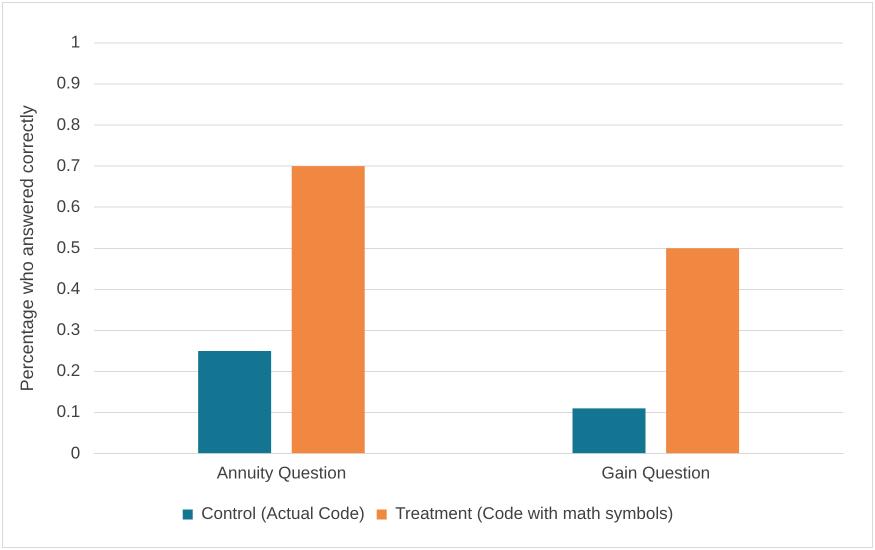 This screenshot has height=550, width=875. I want to click on x-tick-label: Annuity Question, so click(281, 472).